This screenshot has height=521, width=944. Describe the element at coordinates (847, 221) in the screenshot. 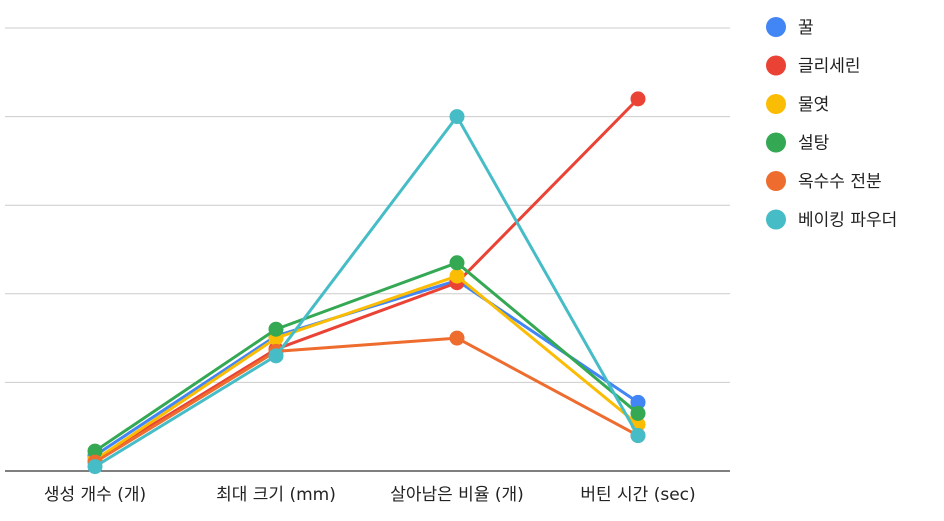

I see `legend-label: 베이킹 파우더` at that location.